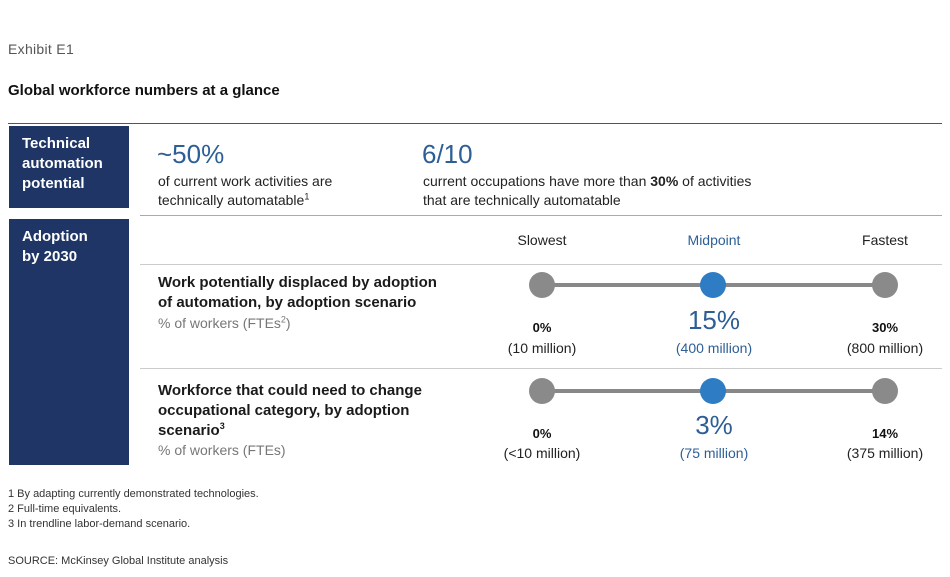  Describe the element at coordinates (144, 90) in the screenshot. I see `page-title: Global workforce numbers at a glance` at that location.